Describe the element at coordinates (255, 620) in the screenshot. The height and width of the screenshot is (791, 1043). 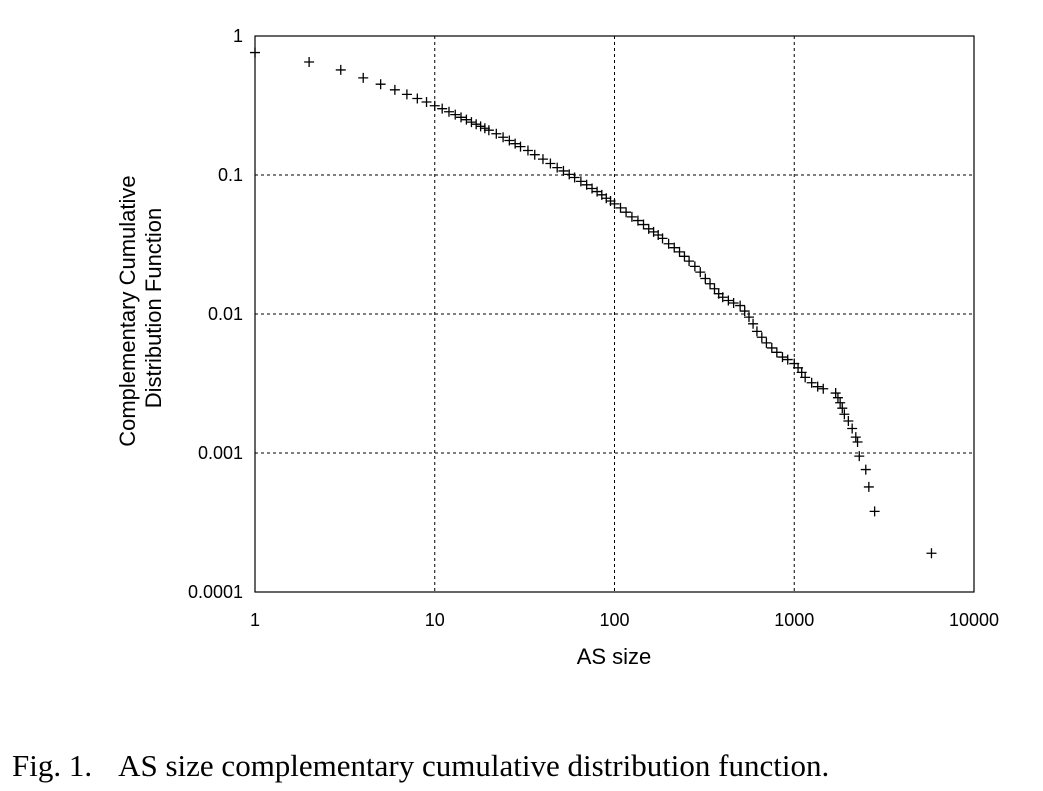
I see `x-tick-label: 1` at that location.